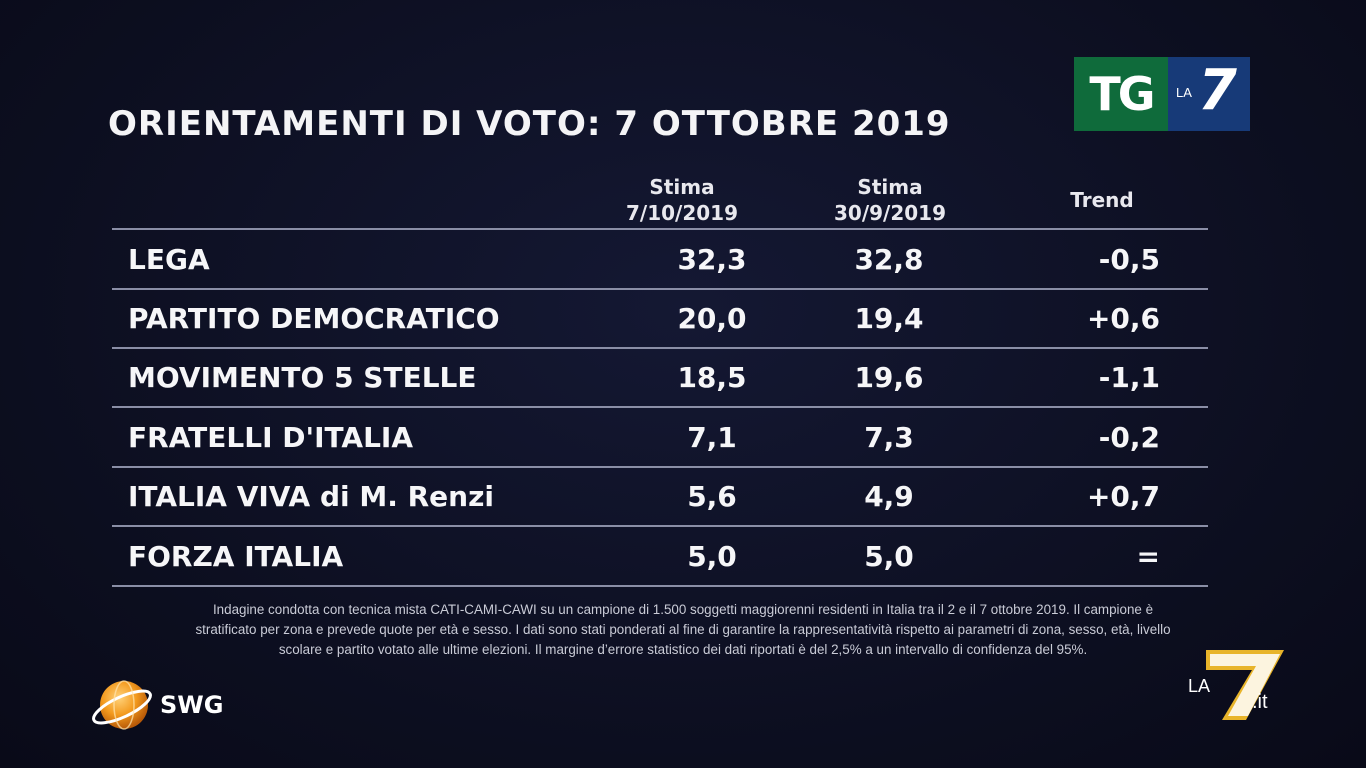 The image size is (1366, 768). I want to click on la7-logo-mark: LA 7, so click(1209, 94).